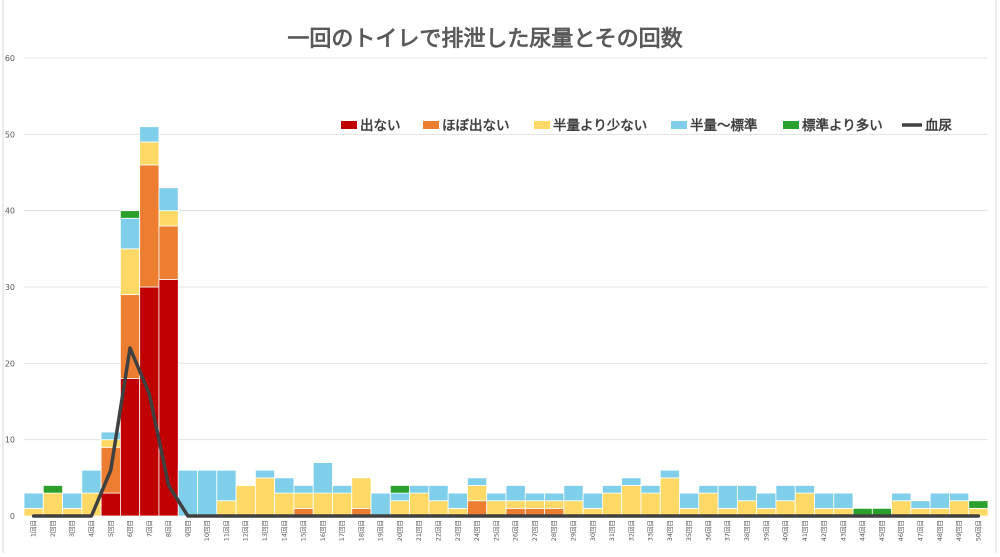  What do you see at coordinates (747, 530) in the screenshot?
I see `x-tick-label: 38回目` at bounding box center [747, 530].